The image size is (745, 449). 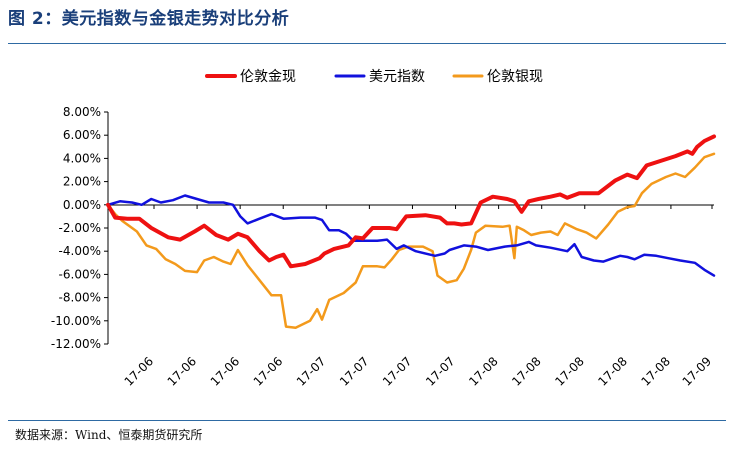 What do you see at coordinates (82, 158) in the screenshot?
I see `y-tick-label: 4.00%` at bounding box center [82, 158].